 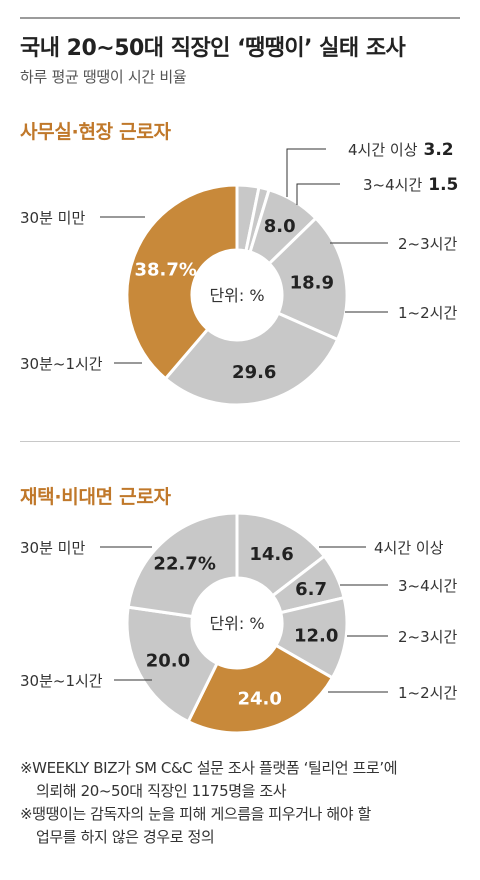 What do you see at coordinates (259, 699) in the screenshot?
I see `value-label-1-2h: 24.0` at bounding box center [259, 699].